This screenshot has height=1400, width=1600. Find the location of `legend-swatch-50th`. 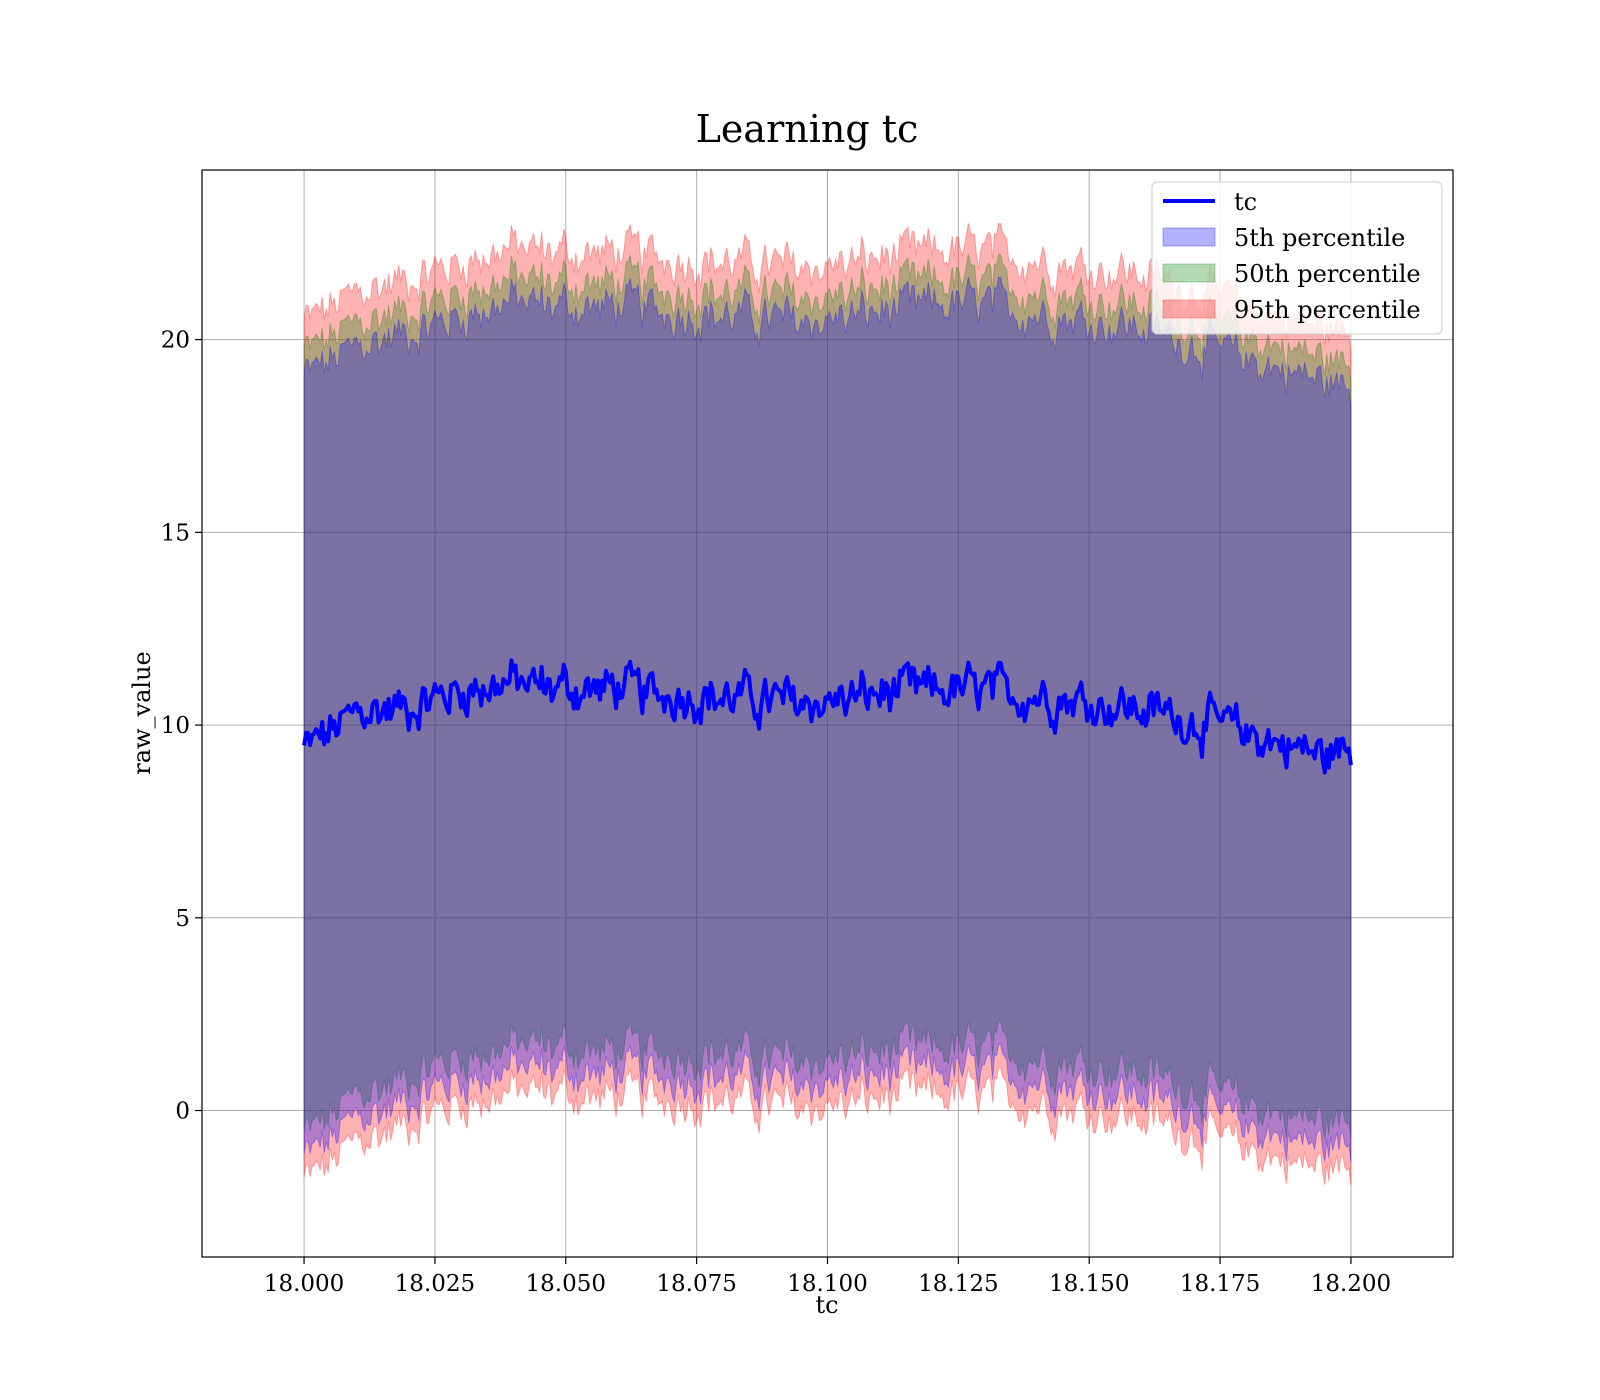

legend-swatch-50th is located at coordinates (1189, 273).